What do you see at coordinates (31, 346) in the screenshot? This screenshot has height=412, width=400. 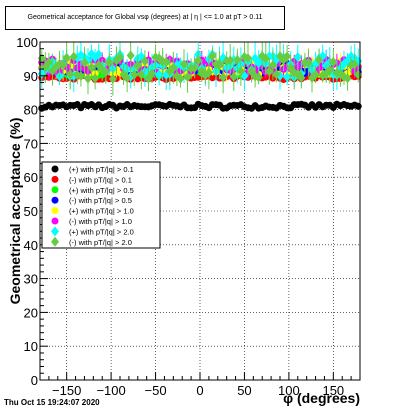 I see `y-tick-label: 10` at bounding box center [31, 346].